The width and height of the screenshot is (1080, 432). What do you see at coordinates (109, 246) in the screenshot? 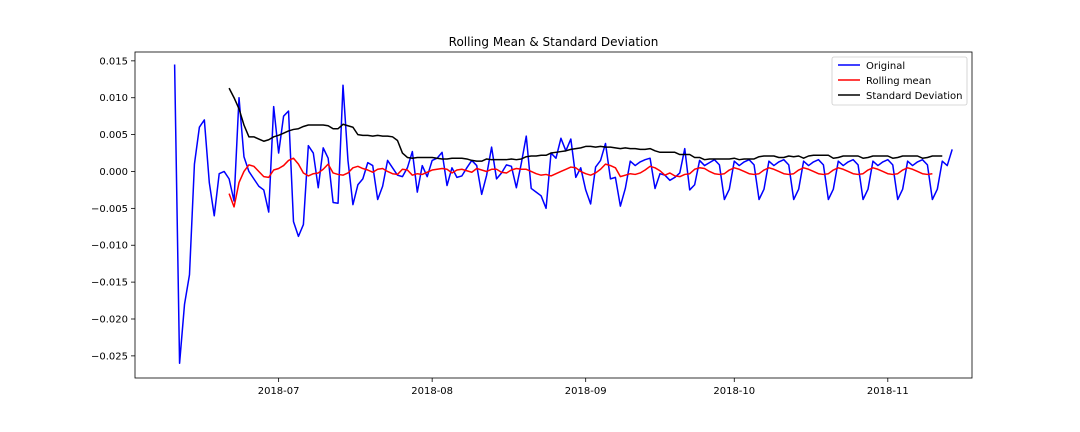
I see `y-tick-label: −0.010` at bounding box center [109, 246].